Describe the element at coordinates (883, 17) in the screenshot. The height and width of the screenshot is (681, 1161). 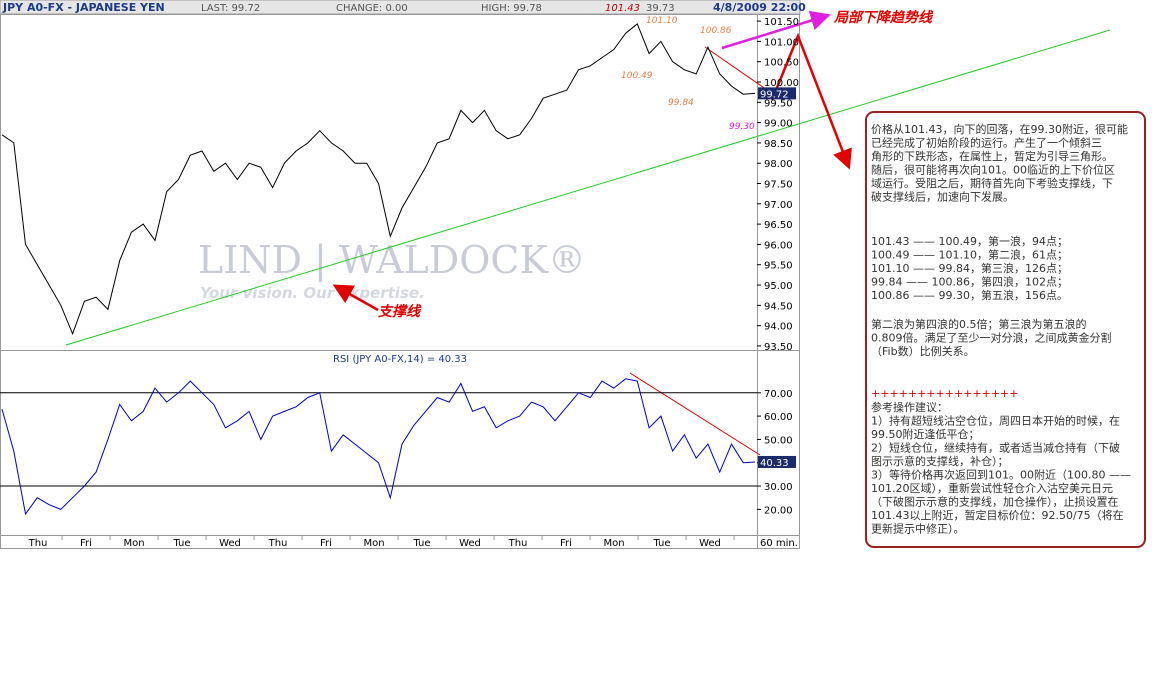
I see `trend-callout: 局部下降趋势线` at that location.